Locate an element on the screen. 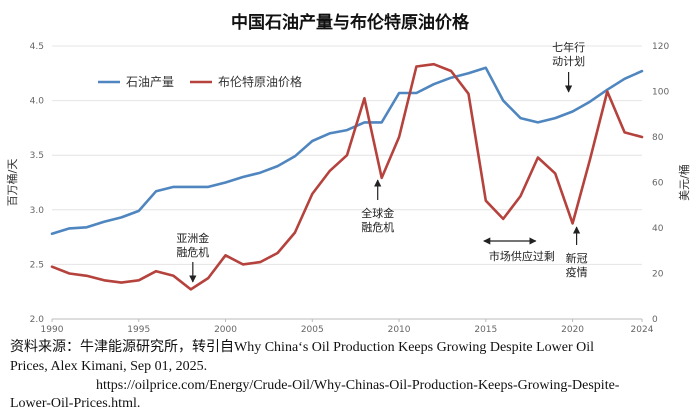 Image resolution: width=700 pixels, height=416 pixels. x-tick-label: 1990 is located at coordinates (52, 330).